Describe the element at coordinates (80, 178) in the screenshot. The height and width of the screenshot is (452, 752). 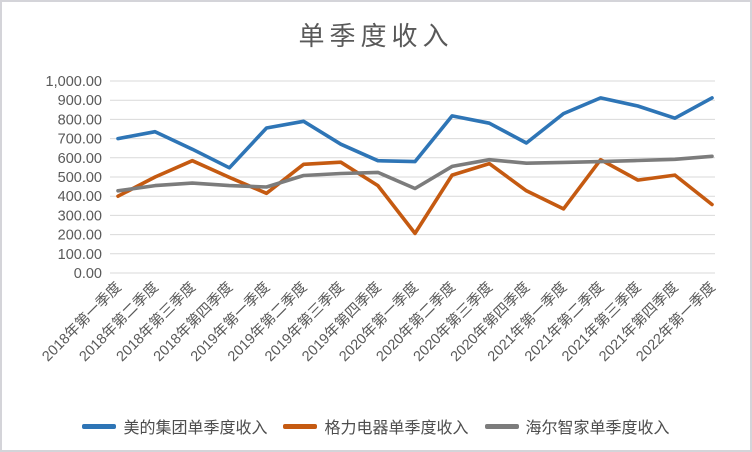
I see `y-axis-tick-label: 500.00` at that location.